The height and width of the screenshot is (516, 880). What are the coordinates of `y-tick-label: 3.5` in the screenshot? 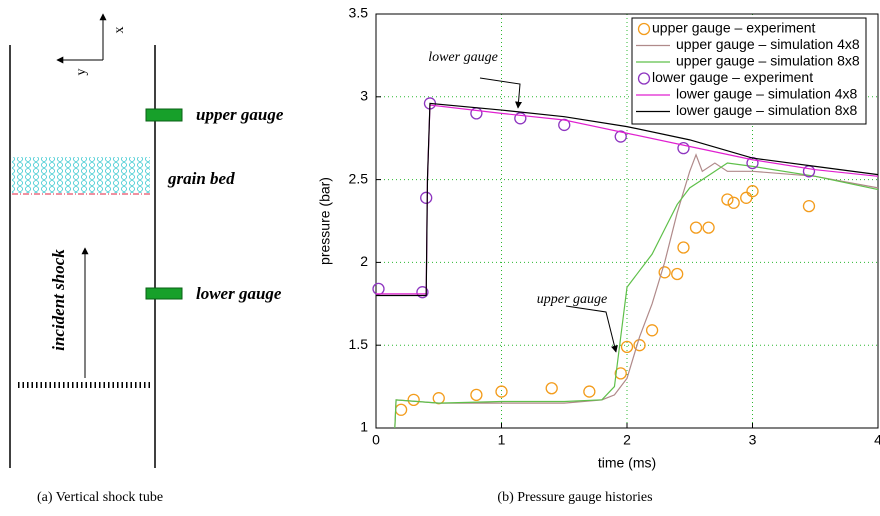 It's located at (359, 13).